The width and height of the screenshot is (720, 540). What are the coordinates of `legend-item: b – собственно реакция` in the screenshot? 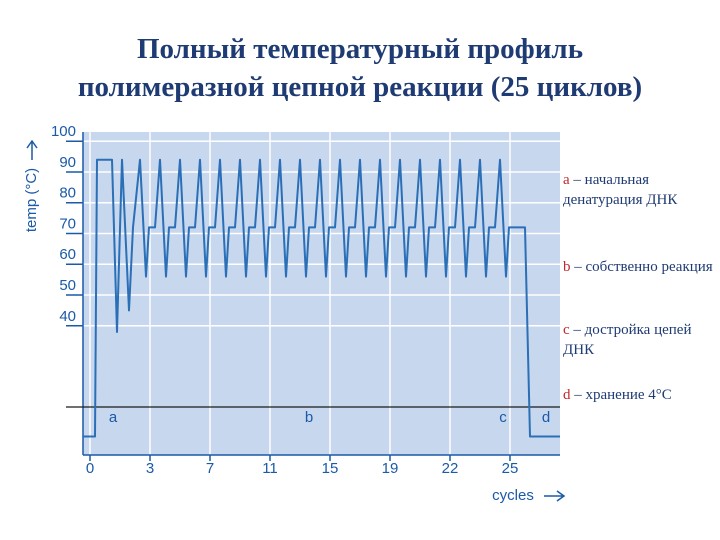 It's located at (638, 267).